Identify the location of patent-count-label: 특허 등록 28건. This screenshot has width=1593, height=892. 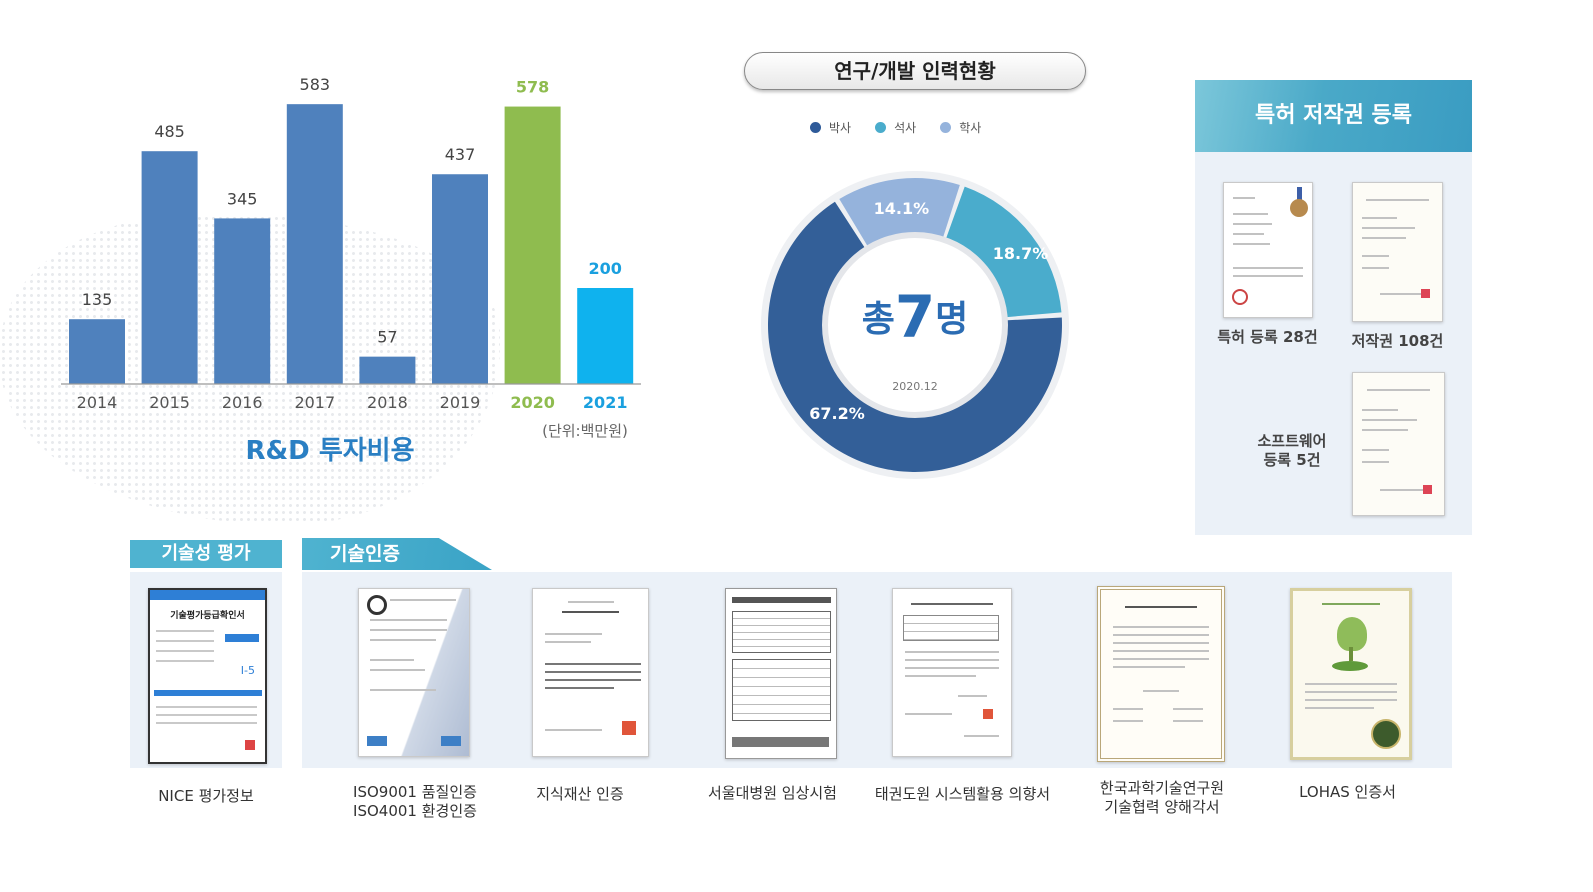
(1267, 337).